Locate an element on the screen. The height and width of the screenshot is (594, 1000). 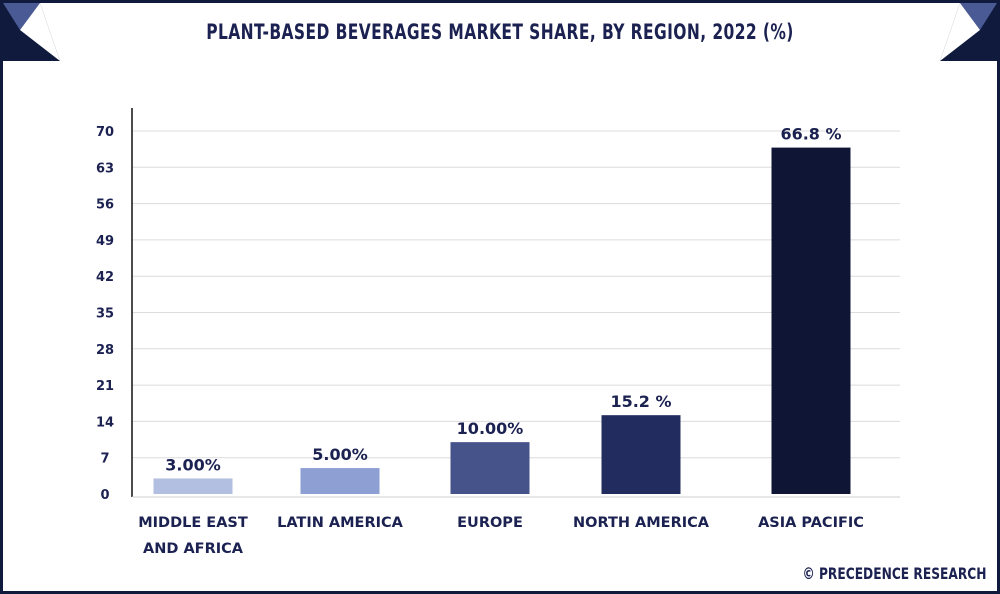
y-tick-label: 35 is located at coordinates (105, 314).